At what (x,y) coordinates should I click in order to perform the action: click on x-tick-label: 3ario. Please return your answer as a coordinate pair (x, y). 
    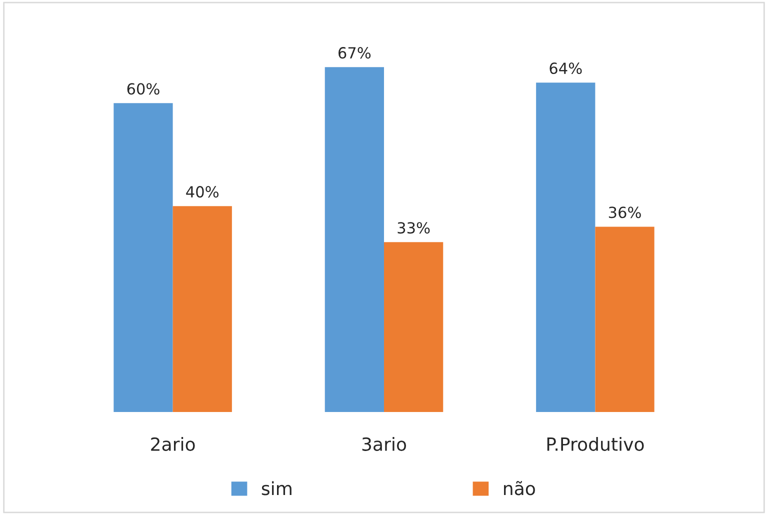
    Looking at the image, I should click on (384, 444).